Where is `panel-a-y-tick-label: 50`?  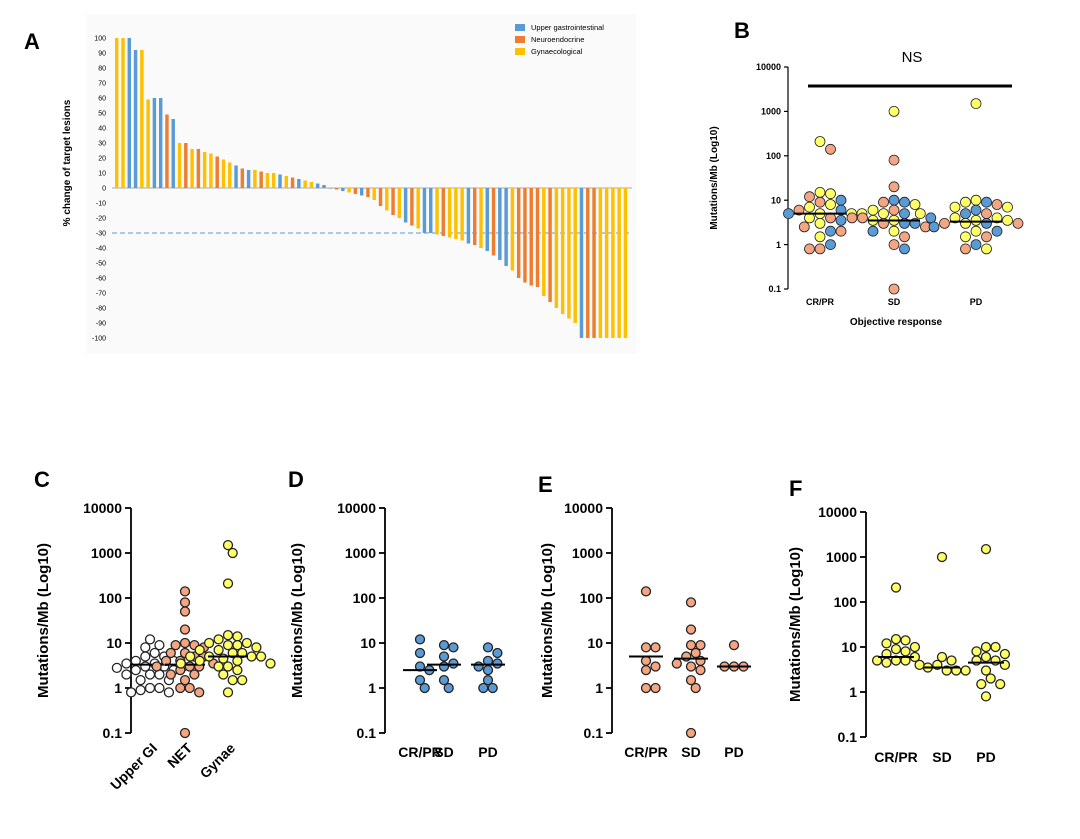 panel-a-y-tick-label: 50 is located at coordinates (102, 114).